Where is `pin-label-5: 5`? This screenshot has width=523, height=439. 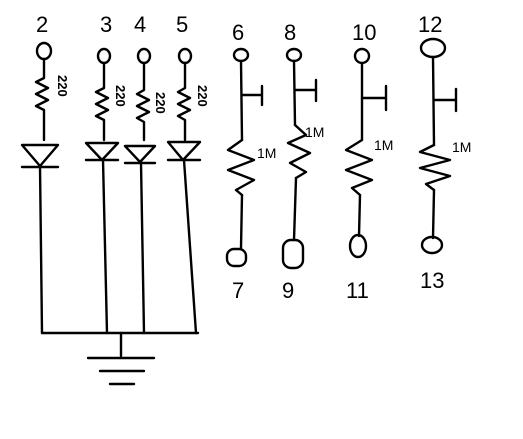 pin-label-5: 5 is located at coordinates (182, 24).